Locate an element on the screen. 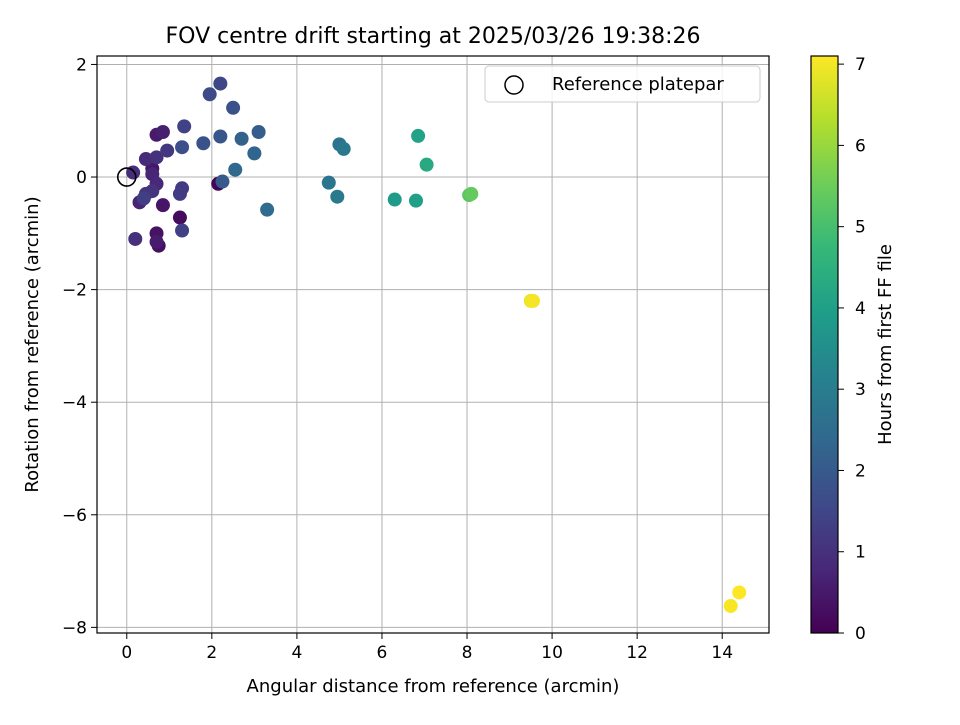 This screenshot has width=960, height=725. x-tick-label: 10 is located at coordinates (552, 653).